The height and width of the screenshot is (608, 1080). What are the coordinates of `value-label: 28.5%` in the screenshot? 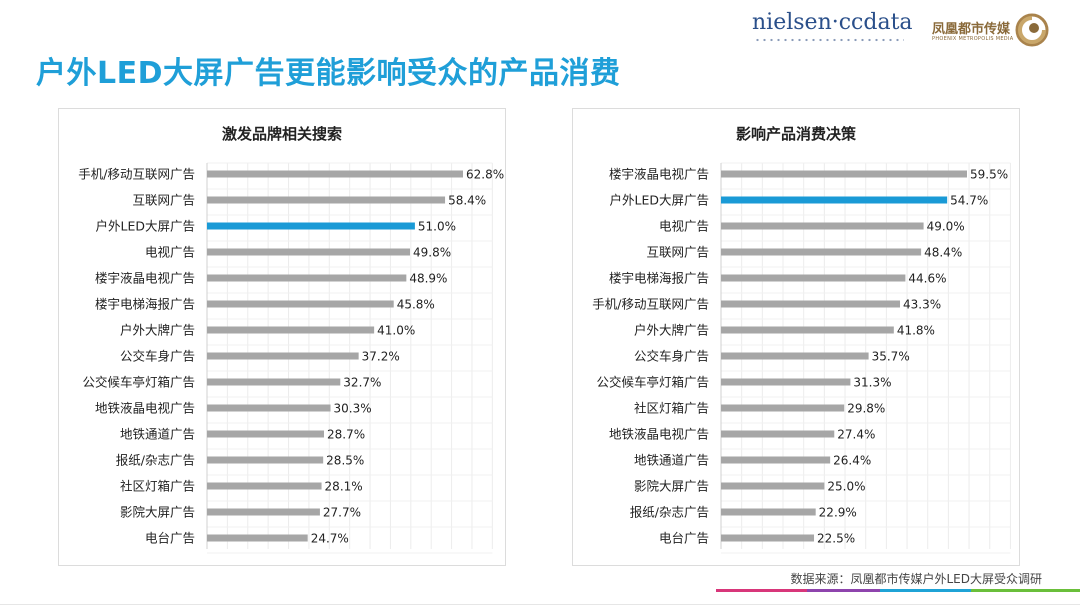 It's located at (345, 461).